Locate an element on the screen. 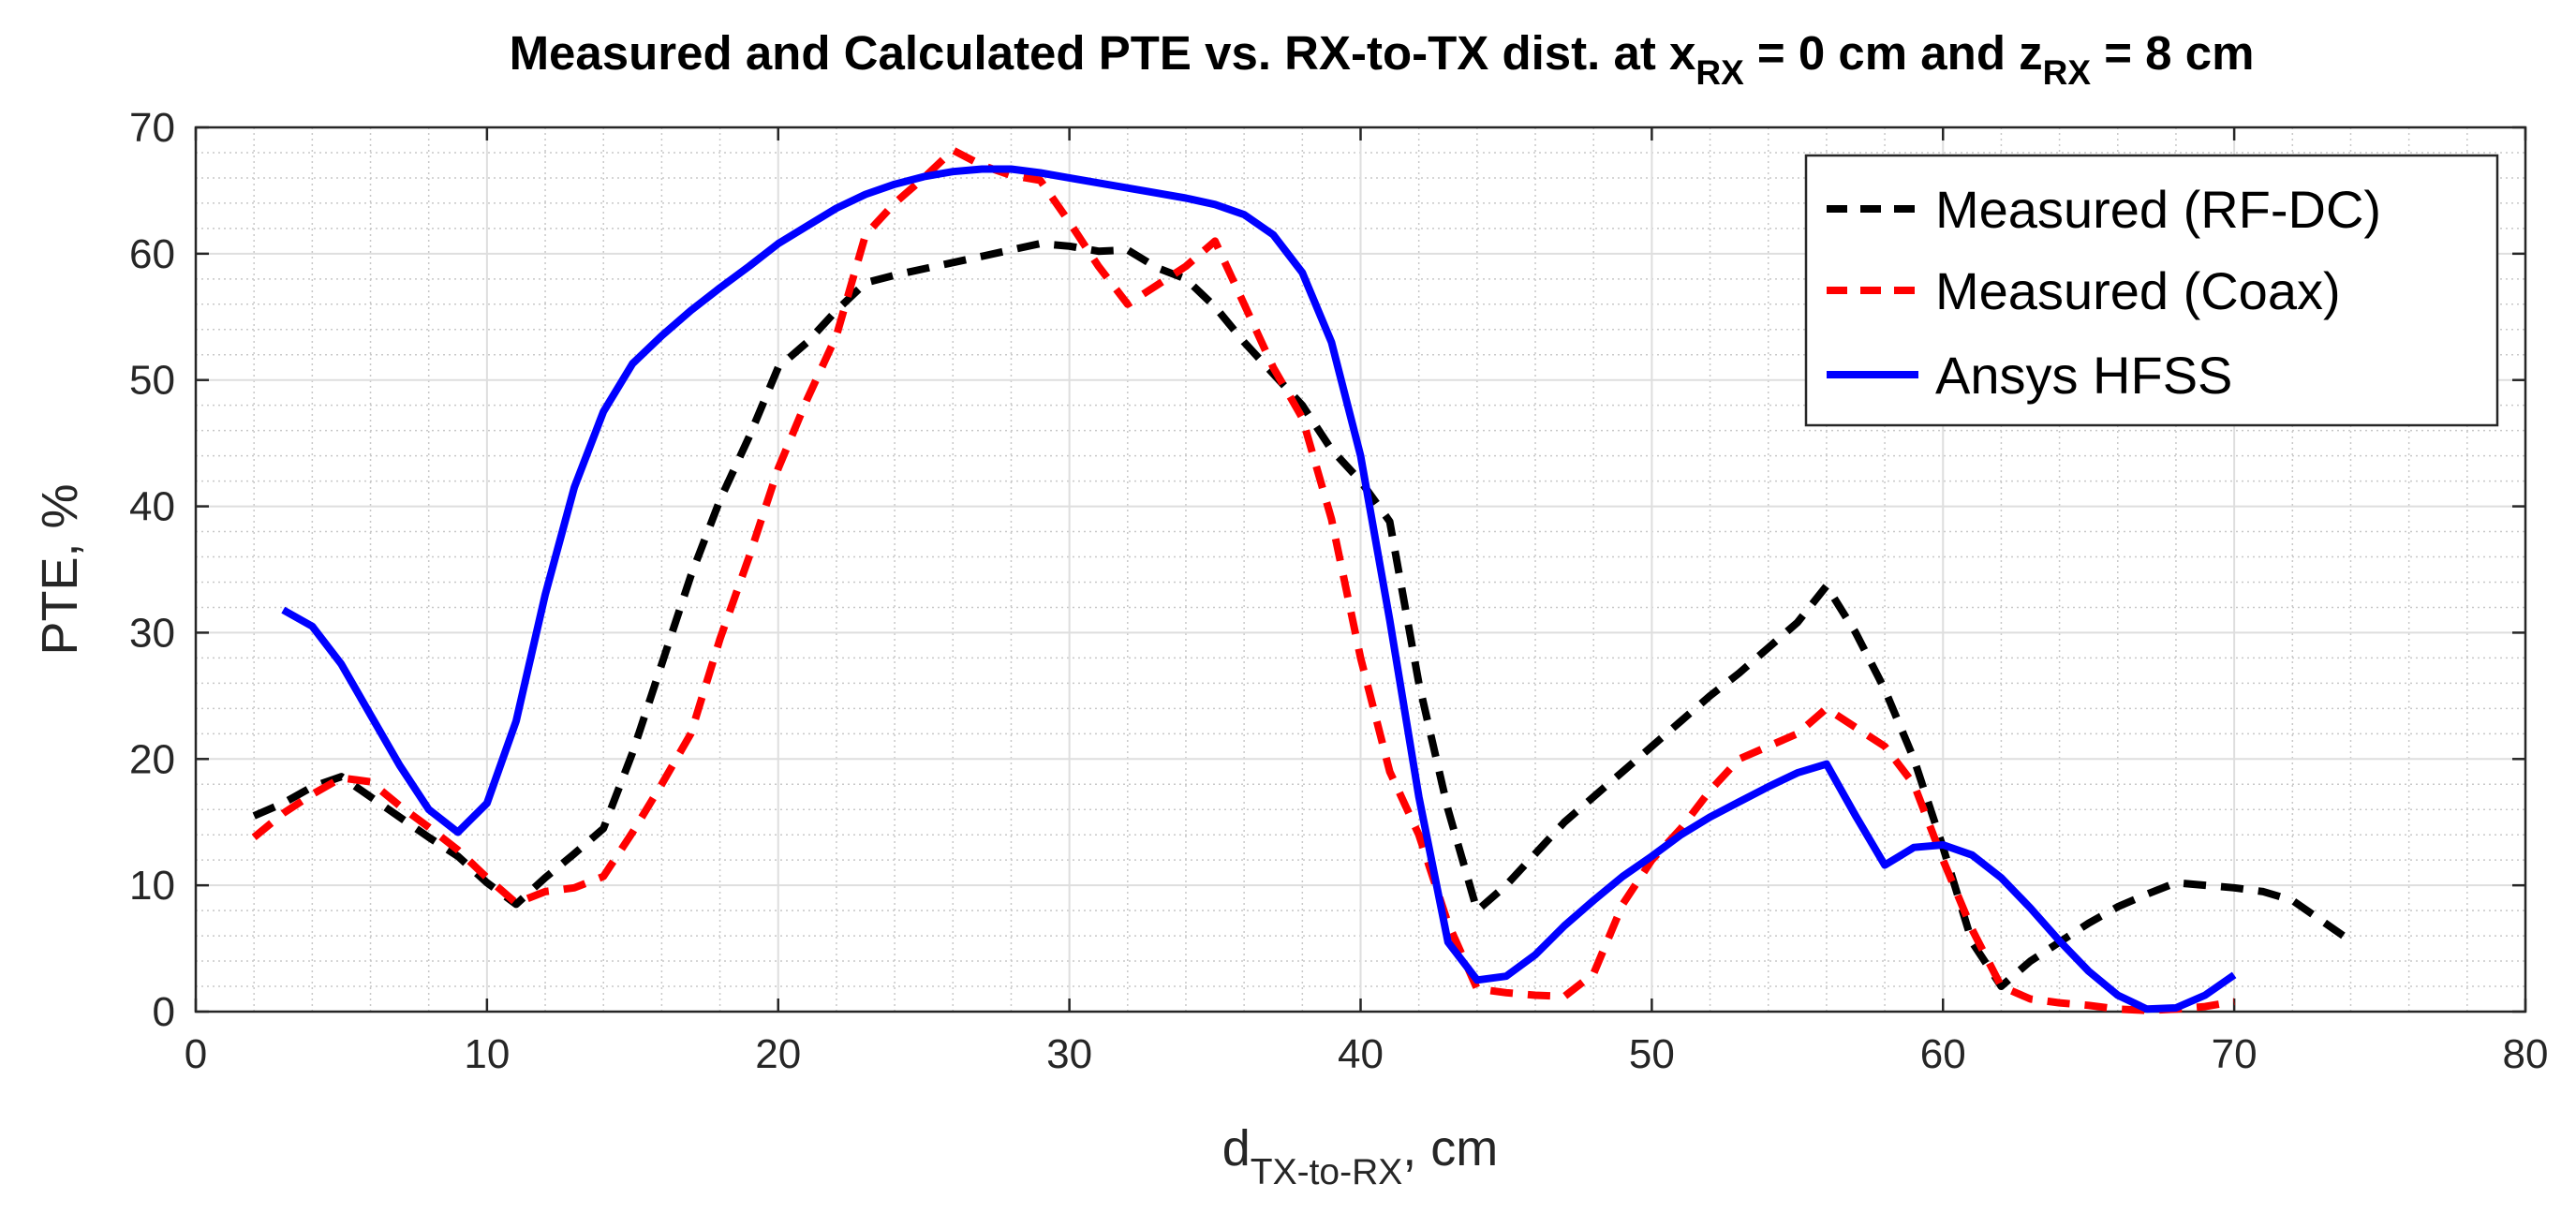 This screenshot has width=2576, height=1228. y-tick-label: 50 is located at coordinates (152, 381).